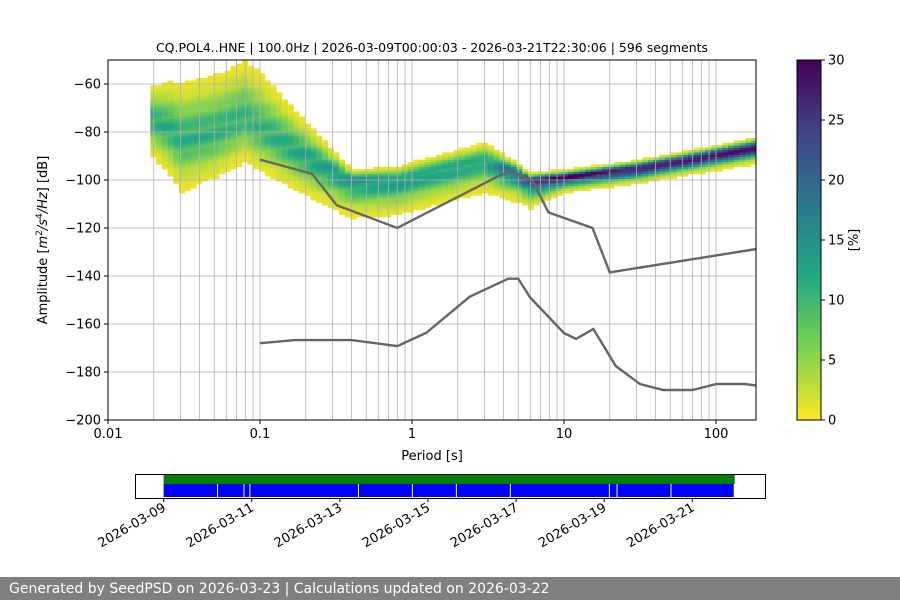 This screenshot has height=600, width=900. I want to click on timeline-tick-label: 2026-03-17, so click(484, 525).